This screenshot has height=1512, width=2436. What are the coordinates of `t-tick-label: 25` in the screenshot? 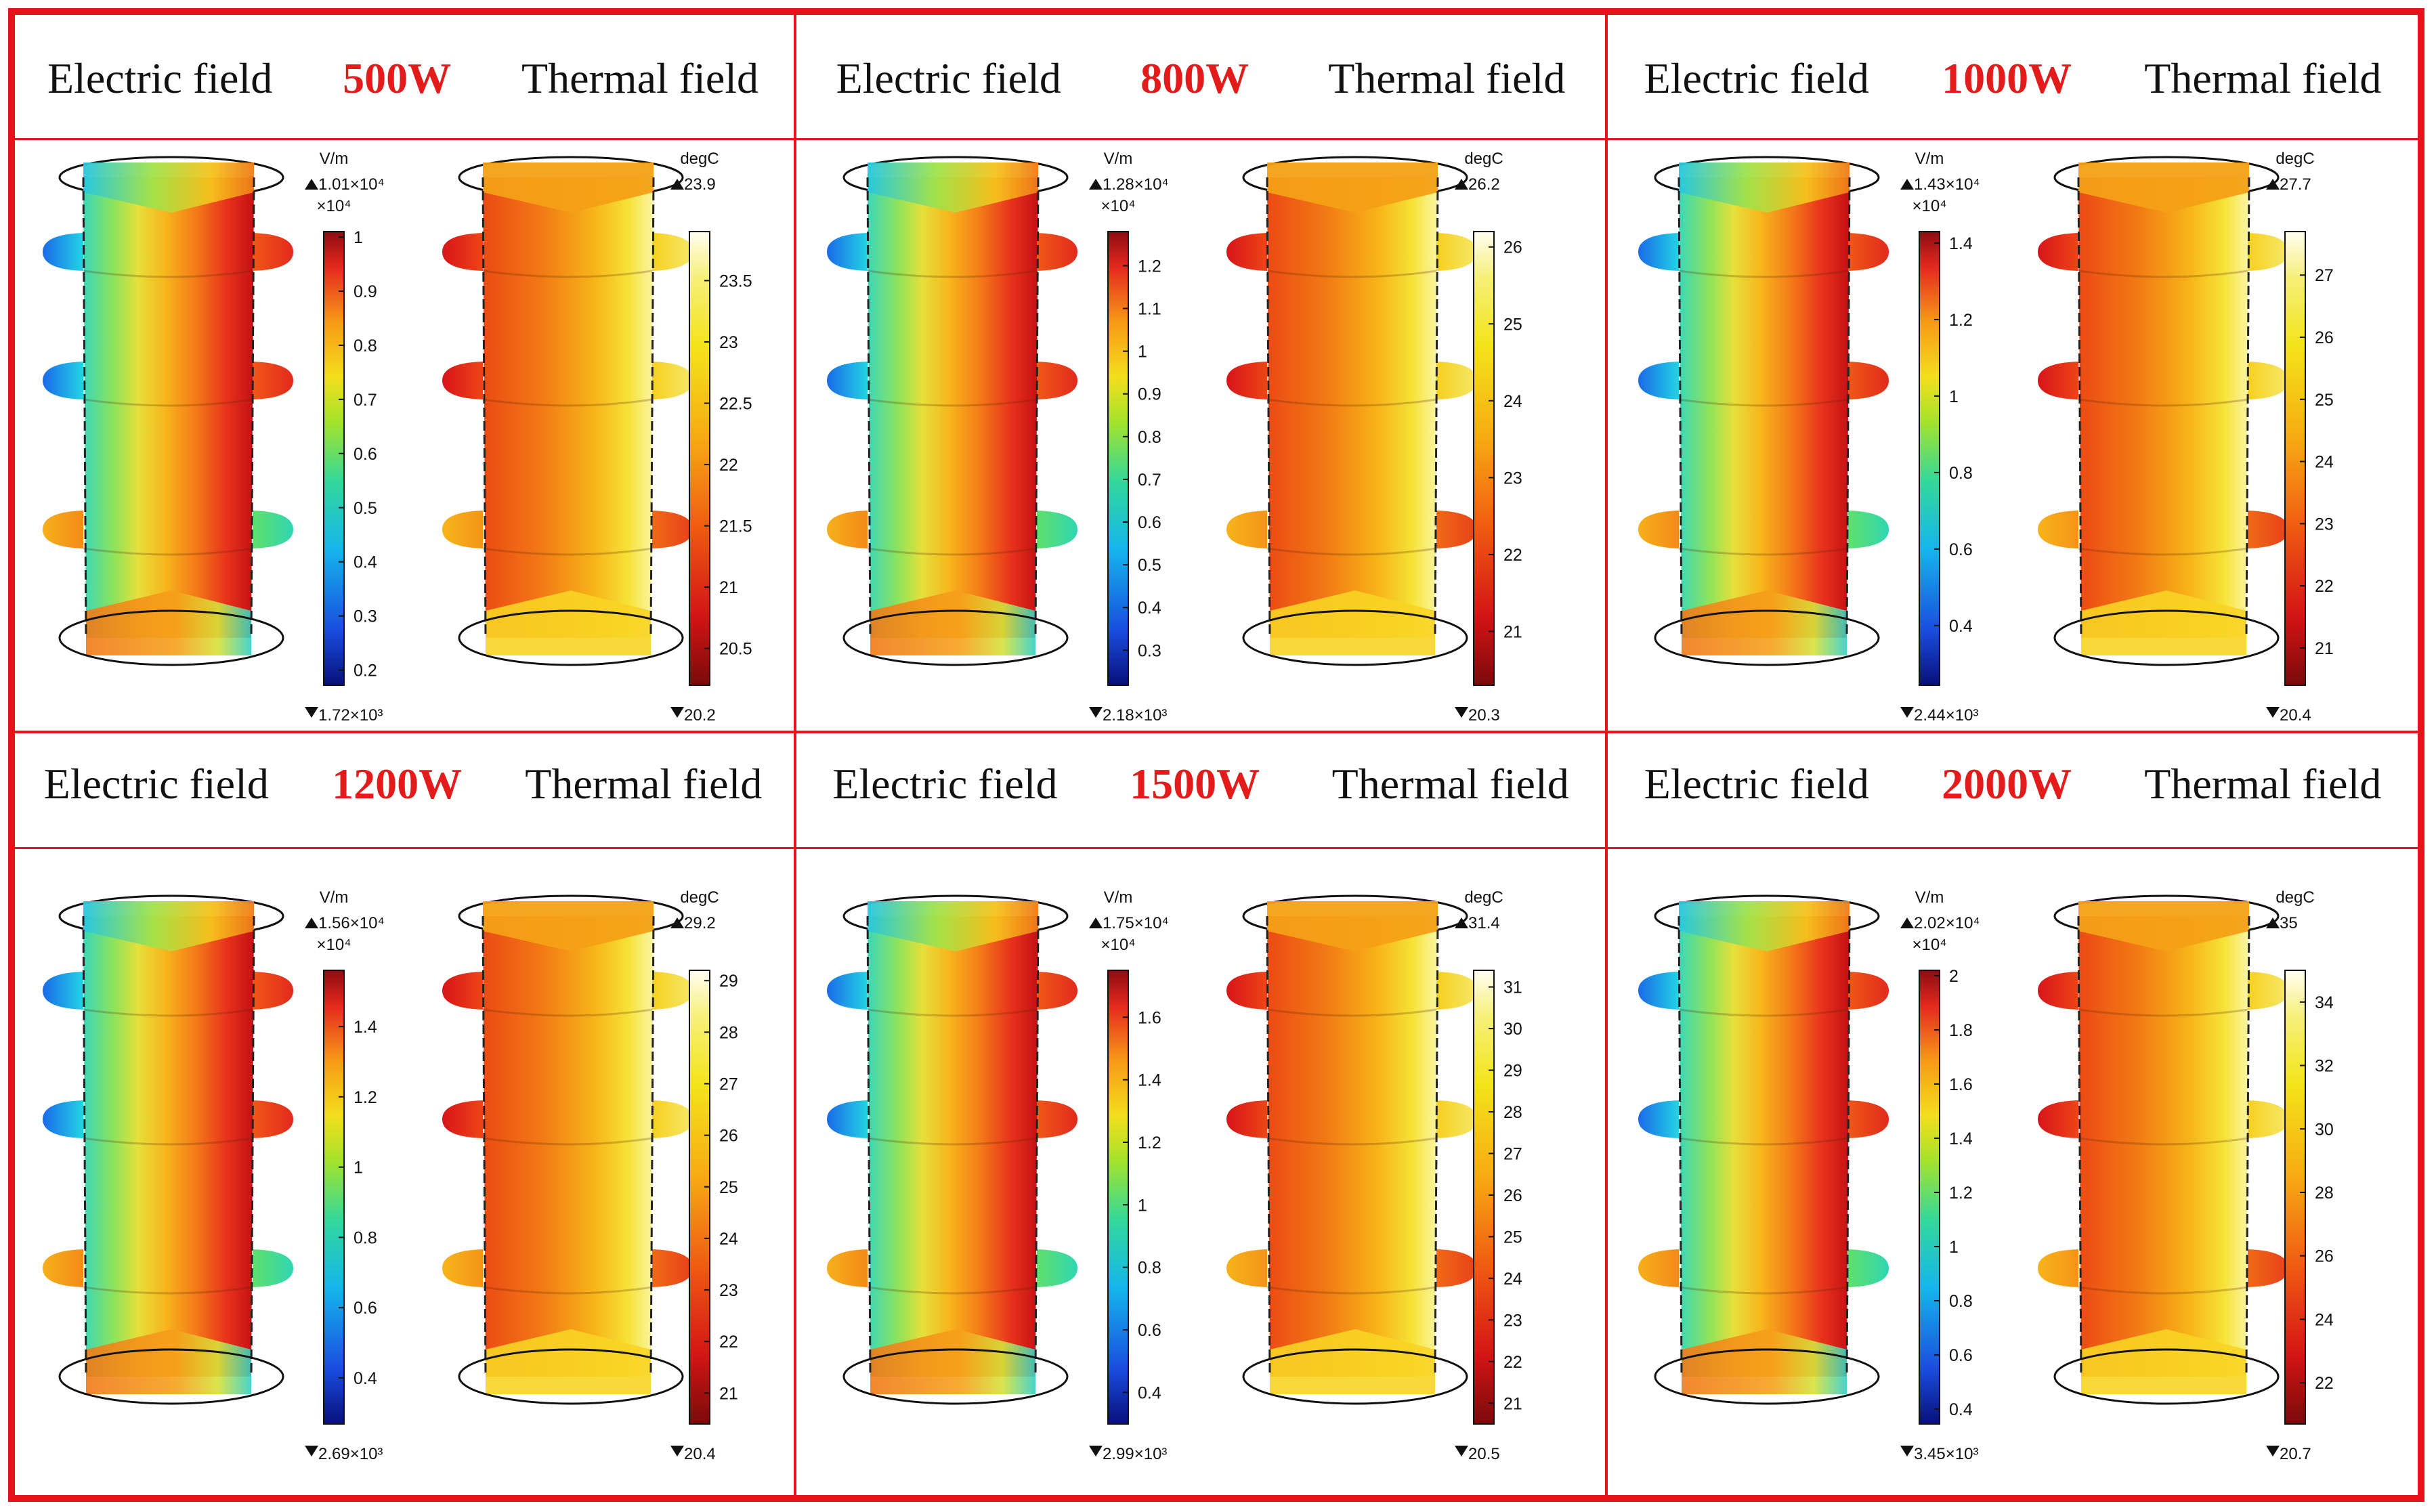 It's located at (728, 1187).